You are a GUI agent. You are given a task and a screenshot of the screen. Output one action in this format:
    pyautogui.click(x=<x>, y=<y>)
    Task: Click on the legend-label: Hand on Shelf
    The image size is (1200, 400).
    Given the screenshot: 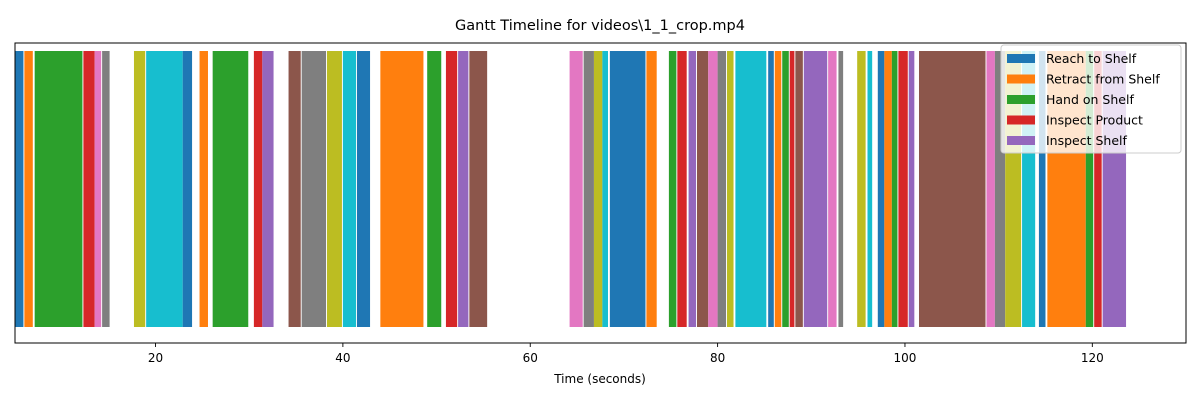 What is the action you would take?
    pyautogui.click(x=1090, y=99)
    